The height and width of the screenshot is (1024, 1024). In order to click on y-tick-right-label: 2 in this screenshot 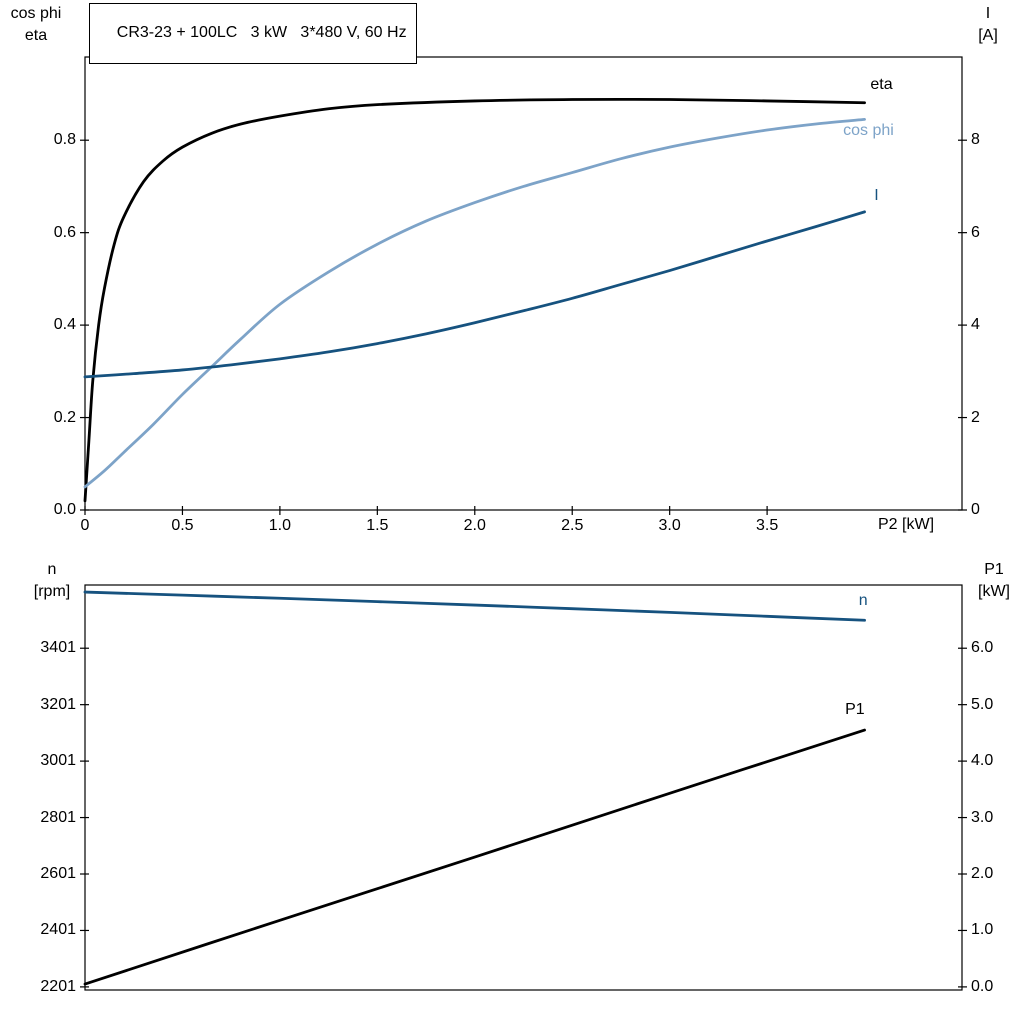, I will do `click(975, 417)`.